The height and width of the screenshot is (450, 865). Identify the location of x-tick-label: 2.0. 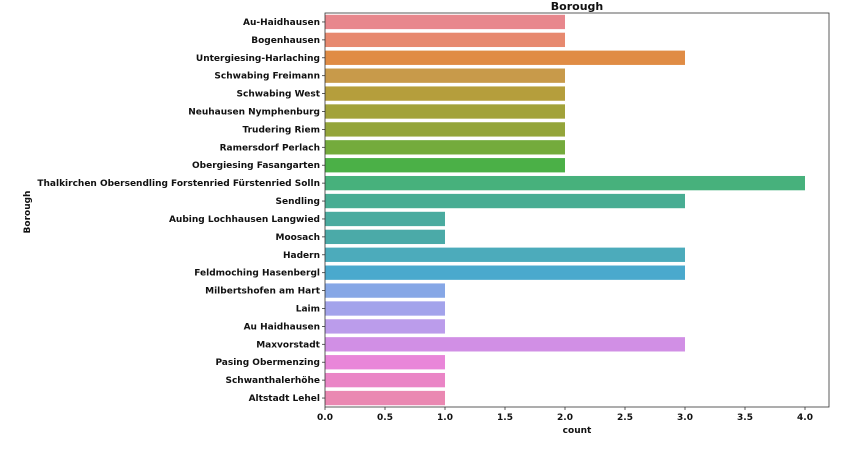
(565, 418).